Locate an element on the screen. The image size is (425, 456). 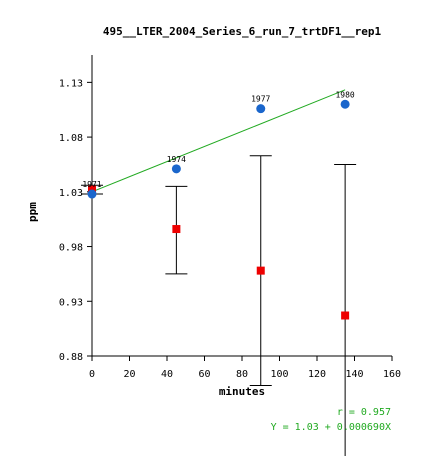
y-tick-label: 0.93 is located at coordinates (71, 302).